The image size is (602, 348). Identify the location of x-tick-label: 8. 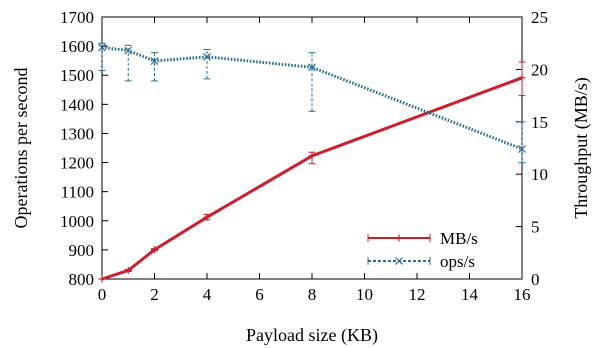
(312, 294).